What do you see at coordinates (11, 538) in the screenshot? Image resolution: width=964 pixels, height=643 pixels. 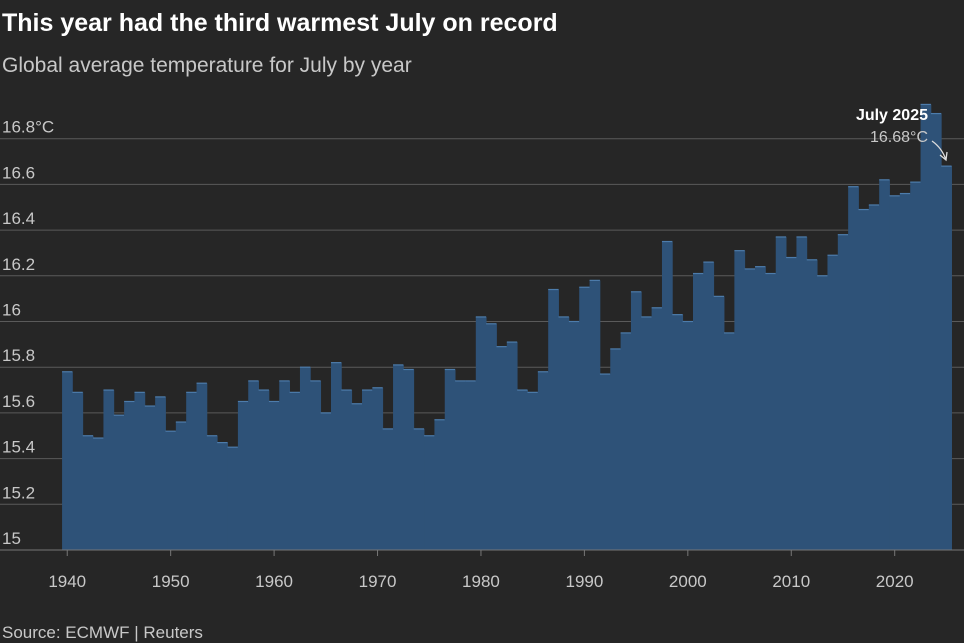 I see `y-tick-label: 15` at bounding box center [11, 538].